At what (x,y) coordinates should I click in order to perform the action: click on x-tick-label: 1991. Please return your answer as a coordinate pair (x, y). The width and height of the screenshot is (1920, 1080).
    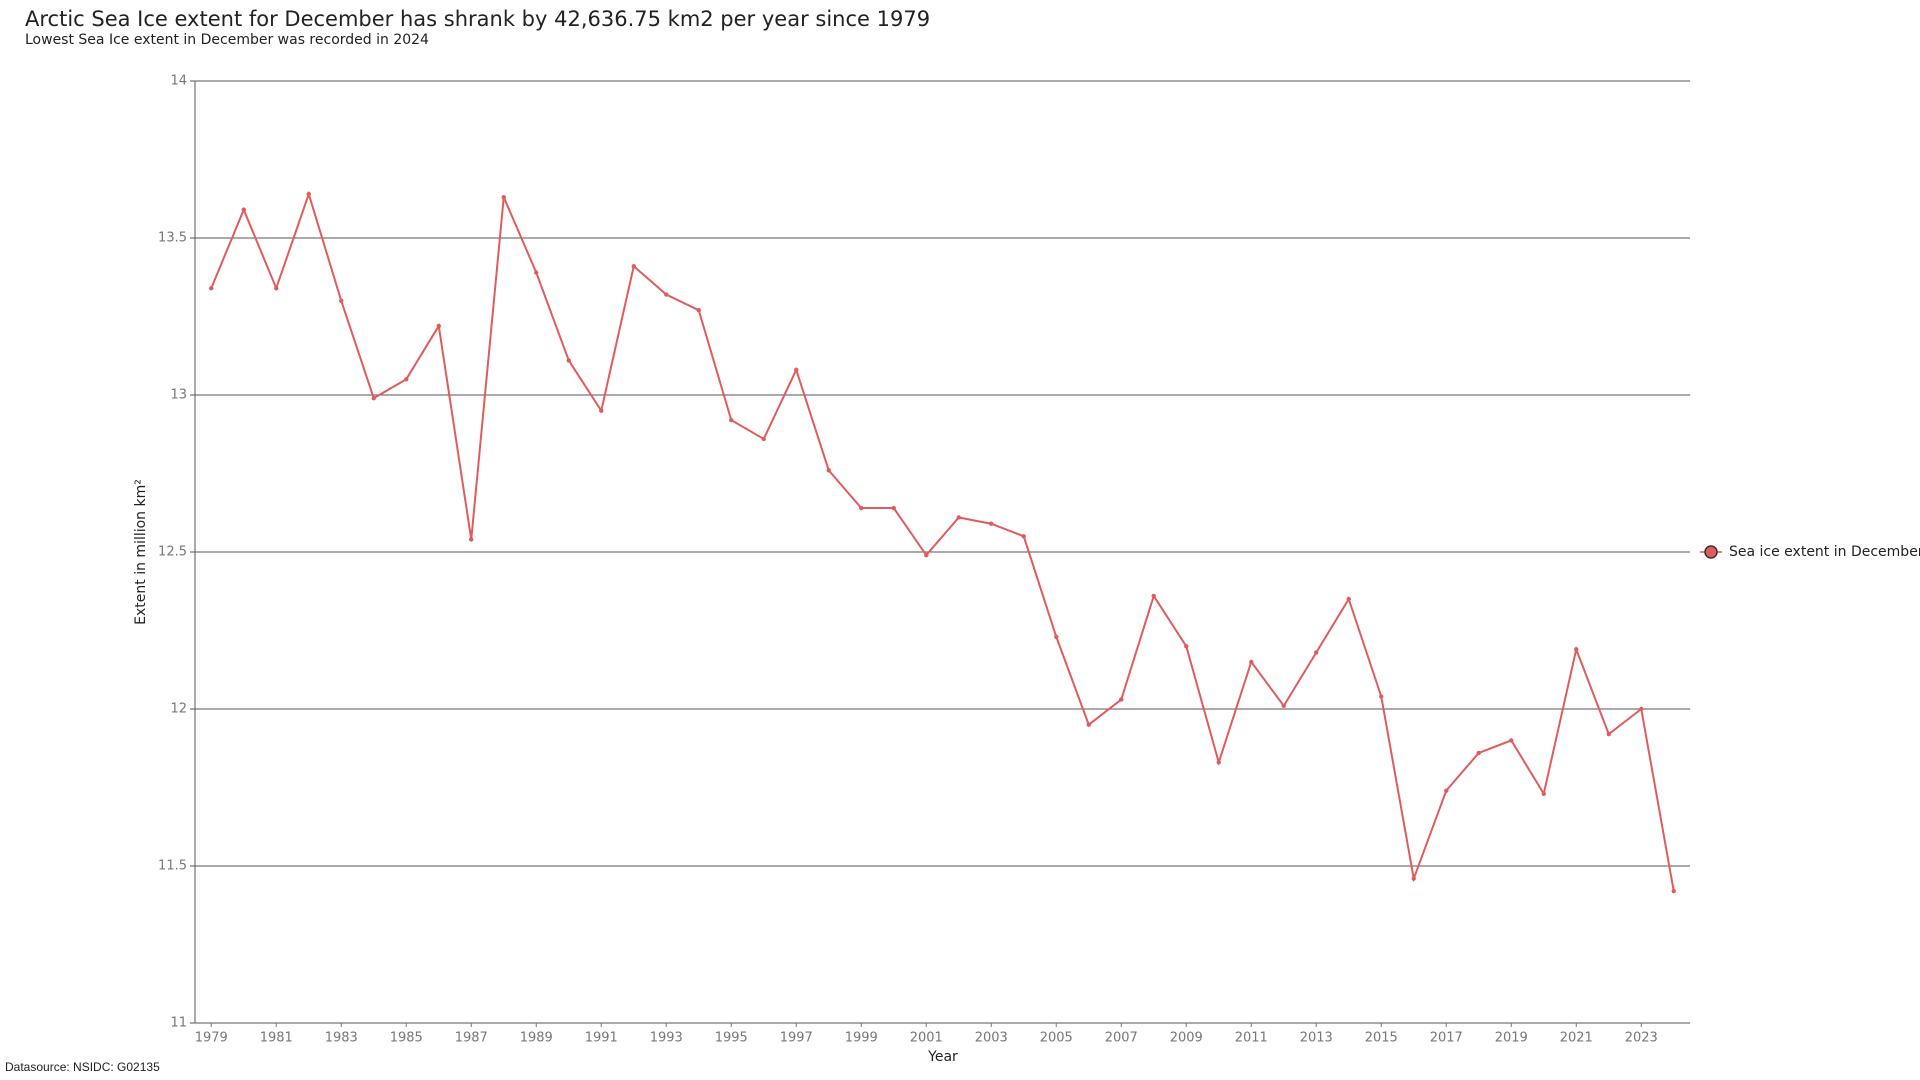
    Looking at the image, I should click on (601, 1038).